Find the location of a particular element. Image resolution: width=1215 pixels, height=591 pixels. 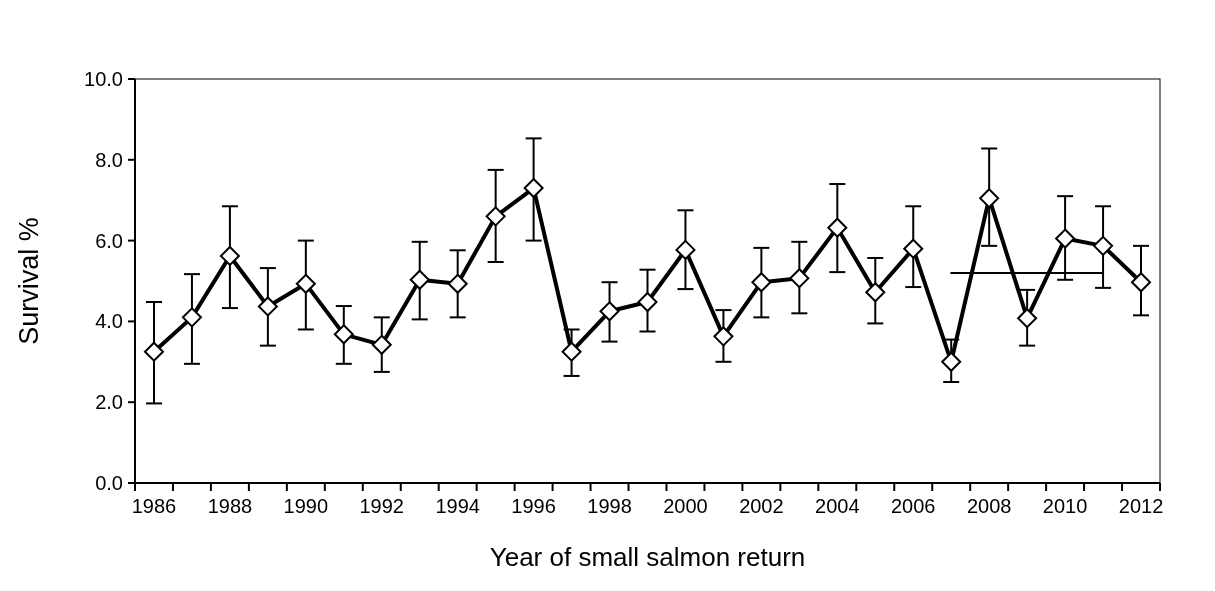

x-tick-label: 2012 is located at coordinates (1141, 506).